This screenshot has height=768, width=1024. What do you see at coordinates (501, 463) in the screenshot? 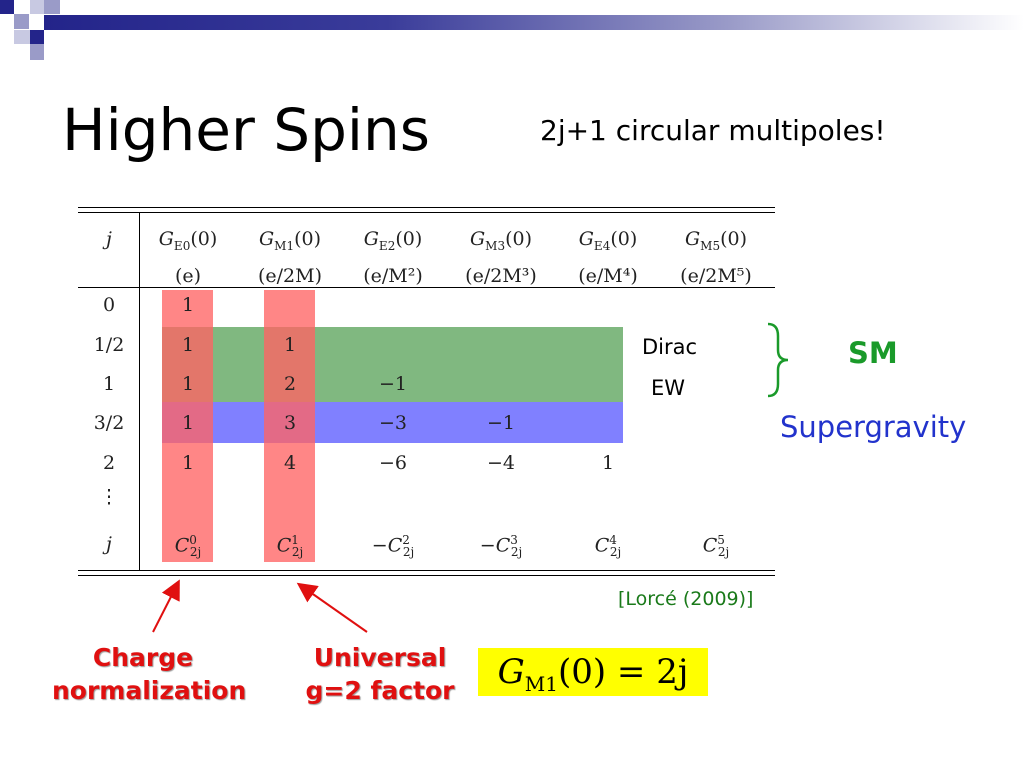
I see `table-cell: −4` at bounding box center [501, 463].